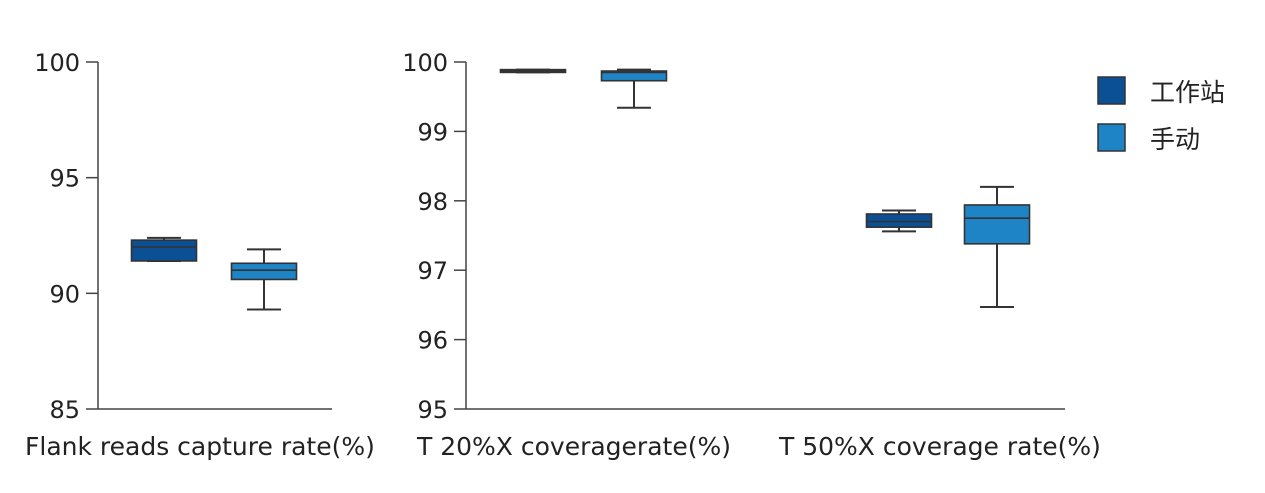 This screenshot has height=493, width=1265. I want to click on y-tick-label: 90, so click(64, 294).